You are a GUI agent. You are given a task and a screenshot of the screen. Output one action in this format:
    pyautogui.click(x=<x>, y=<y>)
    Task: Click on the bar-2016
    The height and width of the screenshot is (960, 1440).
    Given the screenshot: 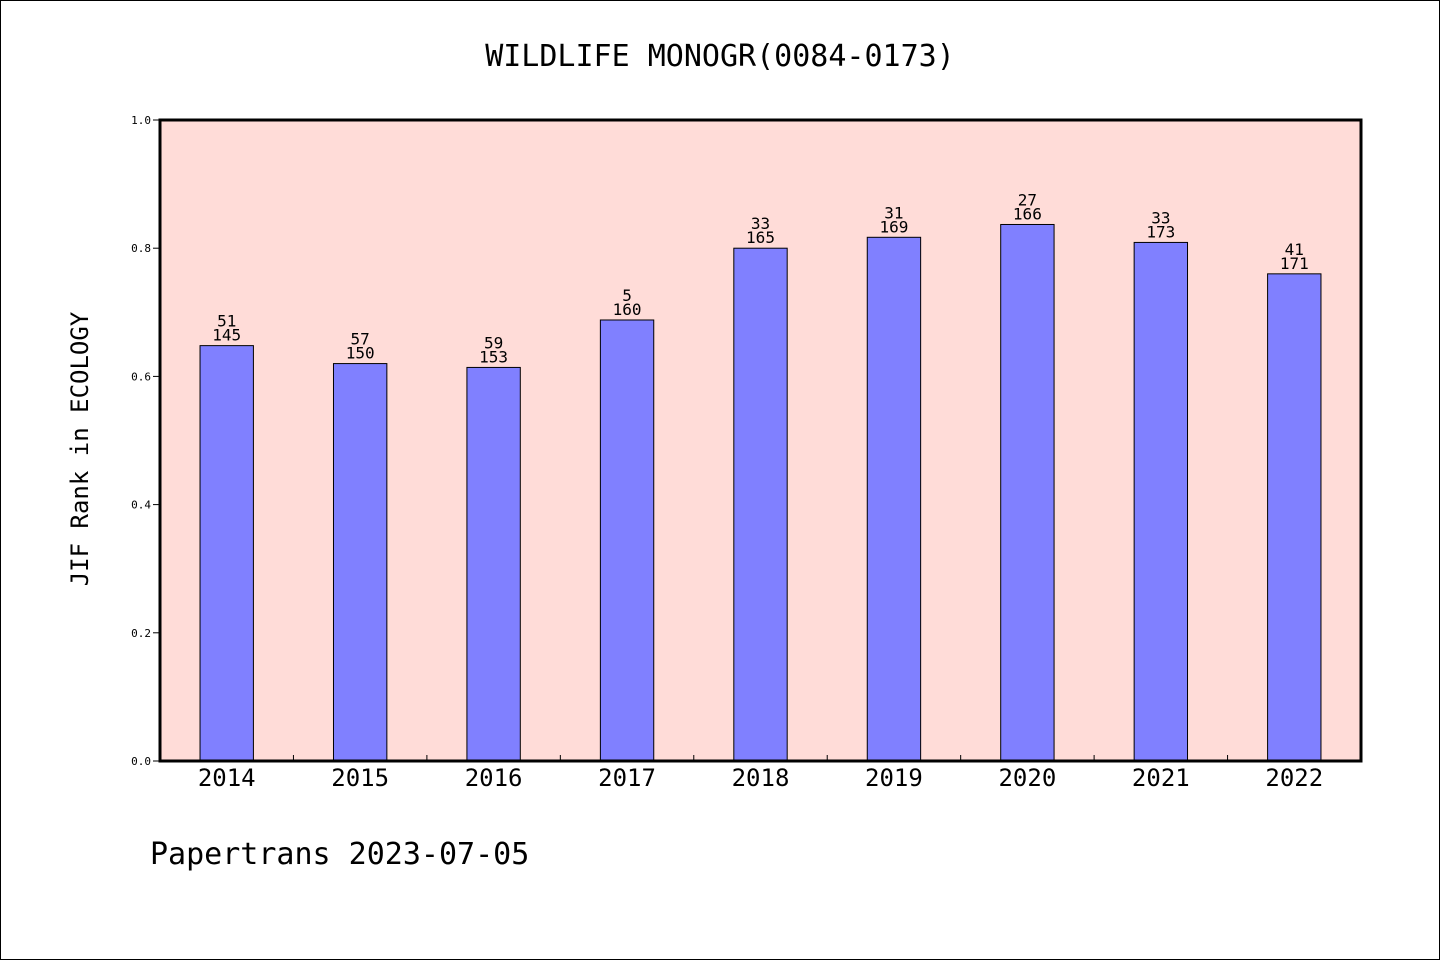 What is the action you would take?
    pyautogui.click(x=493, y=564)
    